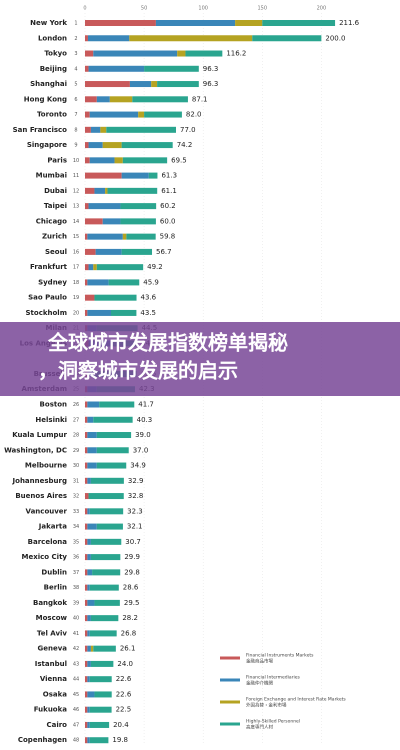  What do you see at coordinates (185, 145) in the screenshot?
I see `total-label: 74.2` at bounding box center [185, 145].